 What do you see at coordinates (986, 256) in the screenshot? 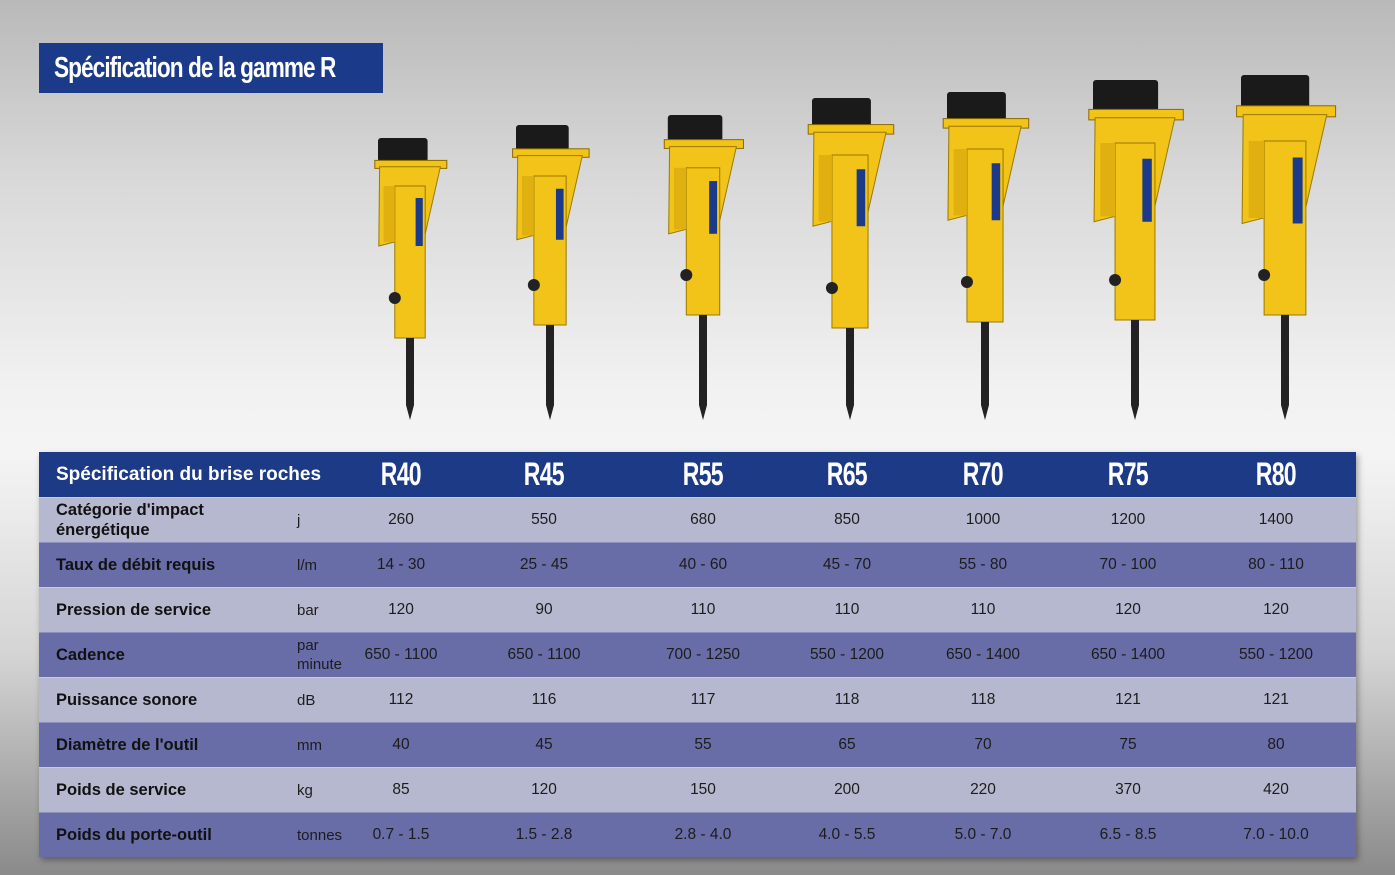
I see `hammer-r70-image` at bounding box center [986, 256].